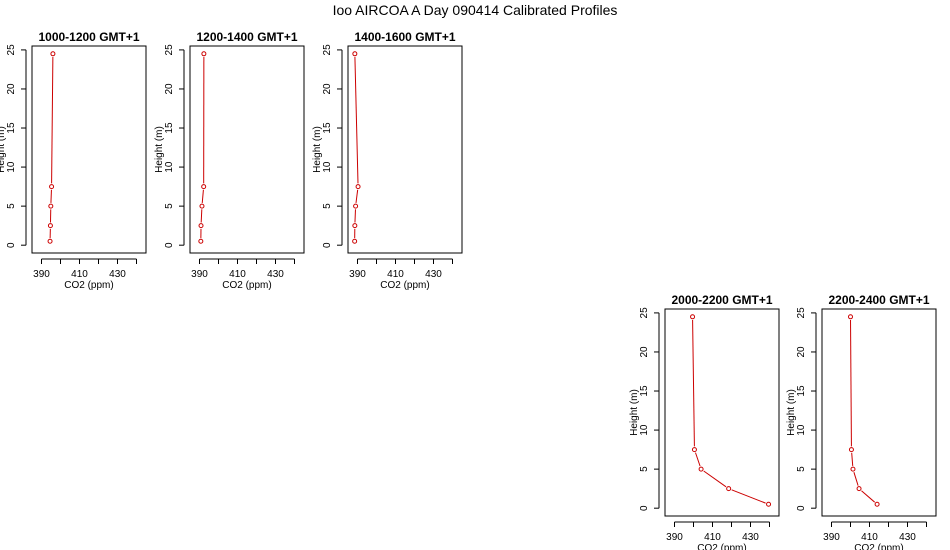 The height and width of the screenshot is (550, 950). I want to click on panel-title: 1000-1200 GMT+1, so click(88, 37).